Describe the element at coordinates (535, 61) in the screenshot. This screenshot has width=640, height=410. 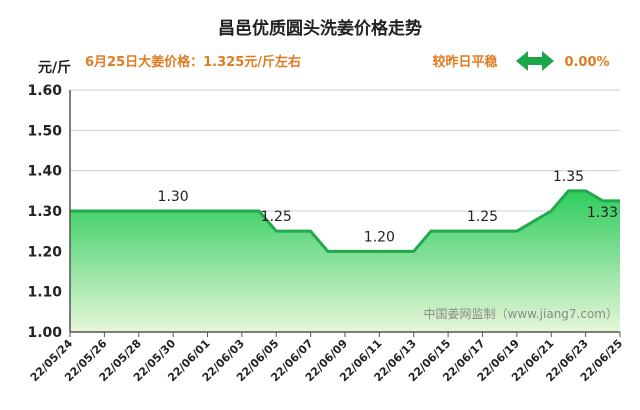
I see `double-arrow-icon` at that location.